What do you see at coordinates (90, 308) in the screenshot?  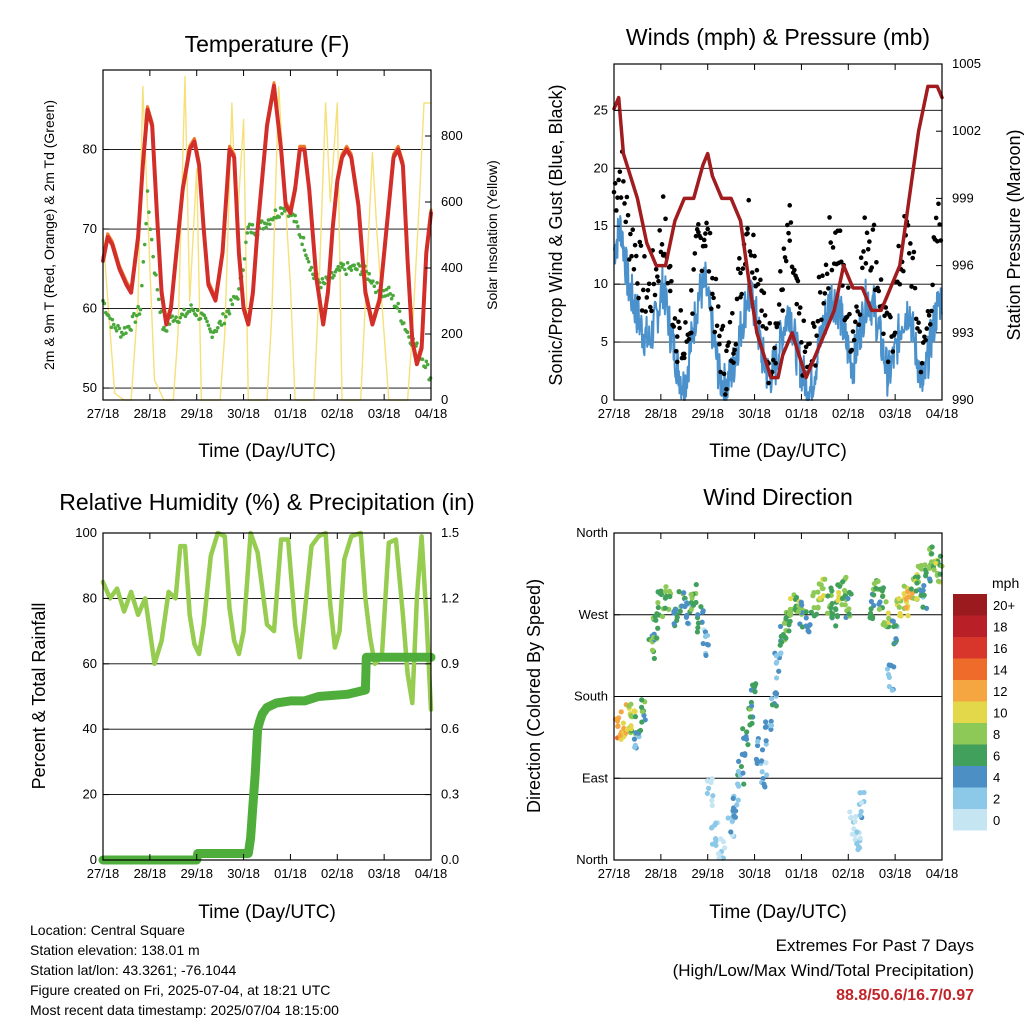 I see `y-tick-label: 60` at bounding box center [90, 308].